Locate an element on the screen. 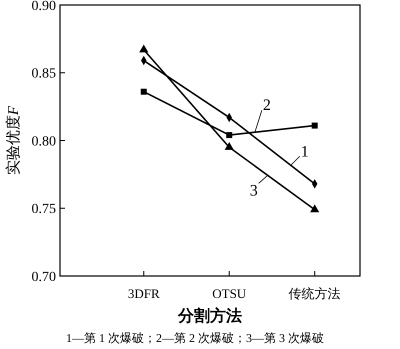  y-tick-label: 0.90 is located at coordinates (44, 7).